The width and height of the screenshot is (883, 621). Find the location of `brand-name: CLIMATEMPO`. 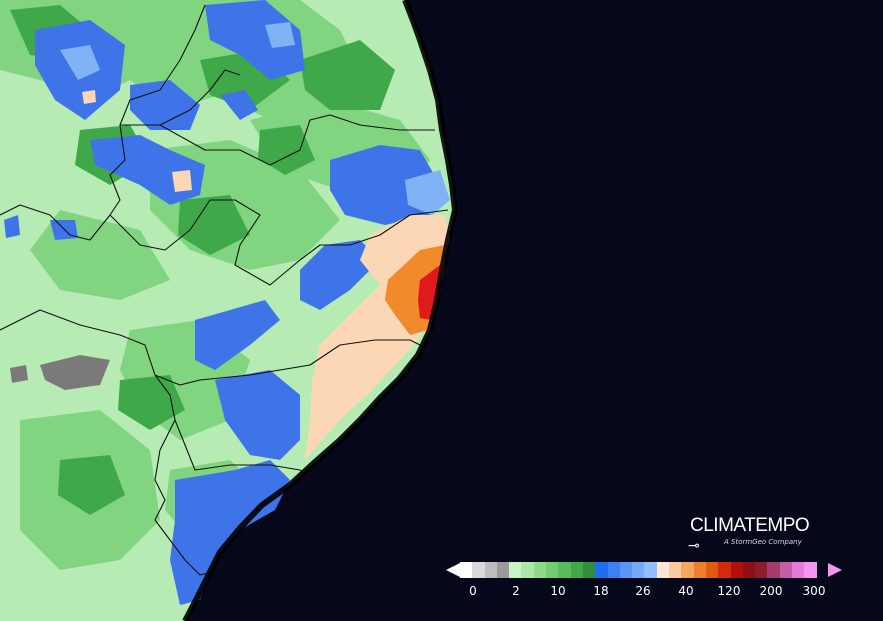

brand-name: CLIMATEMPO is located at coordinates (750, 525).